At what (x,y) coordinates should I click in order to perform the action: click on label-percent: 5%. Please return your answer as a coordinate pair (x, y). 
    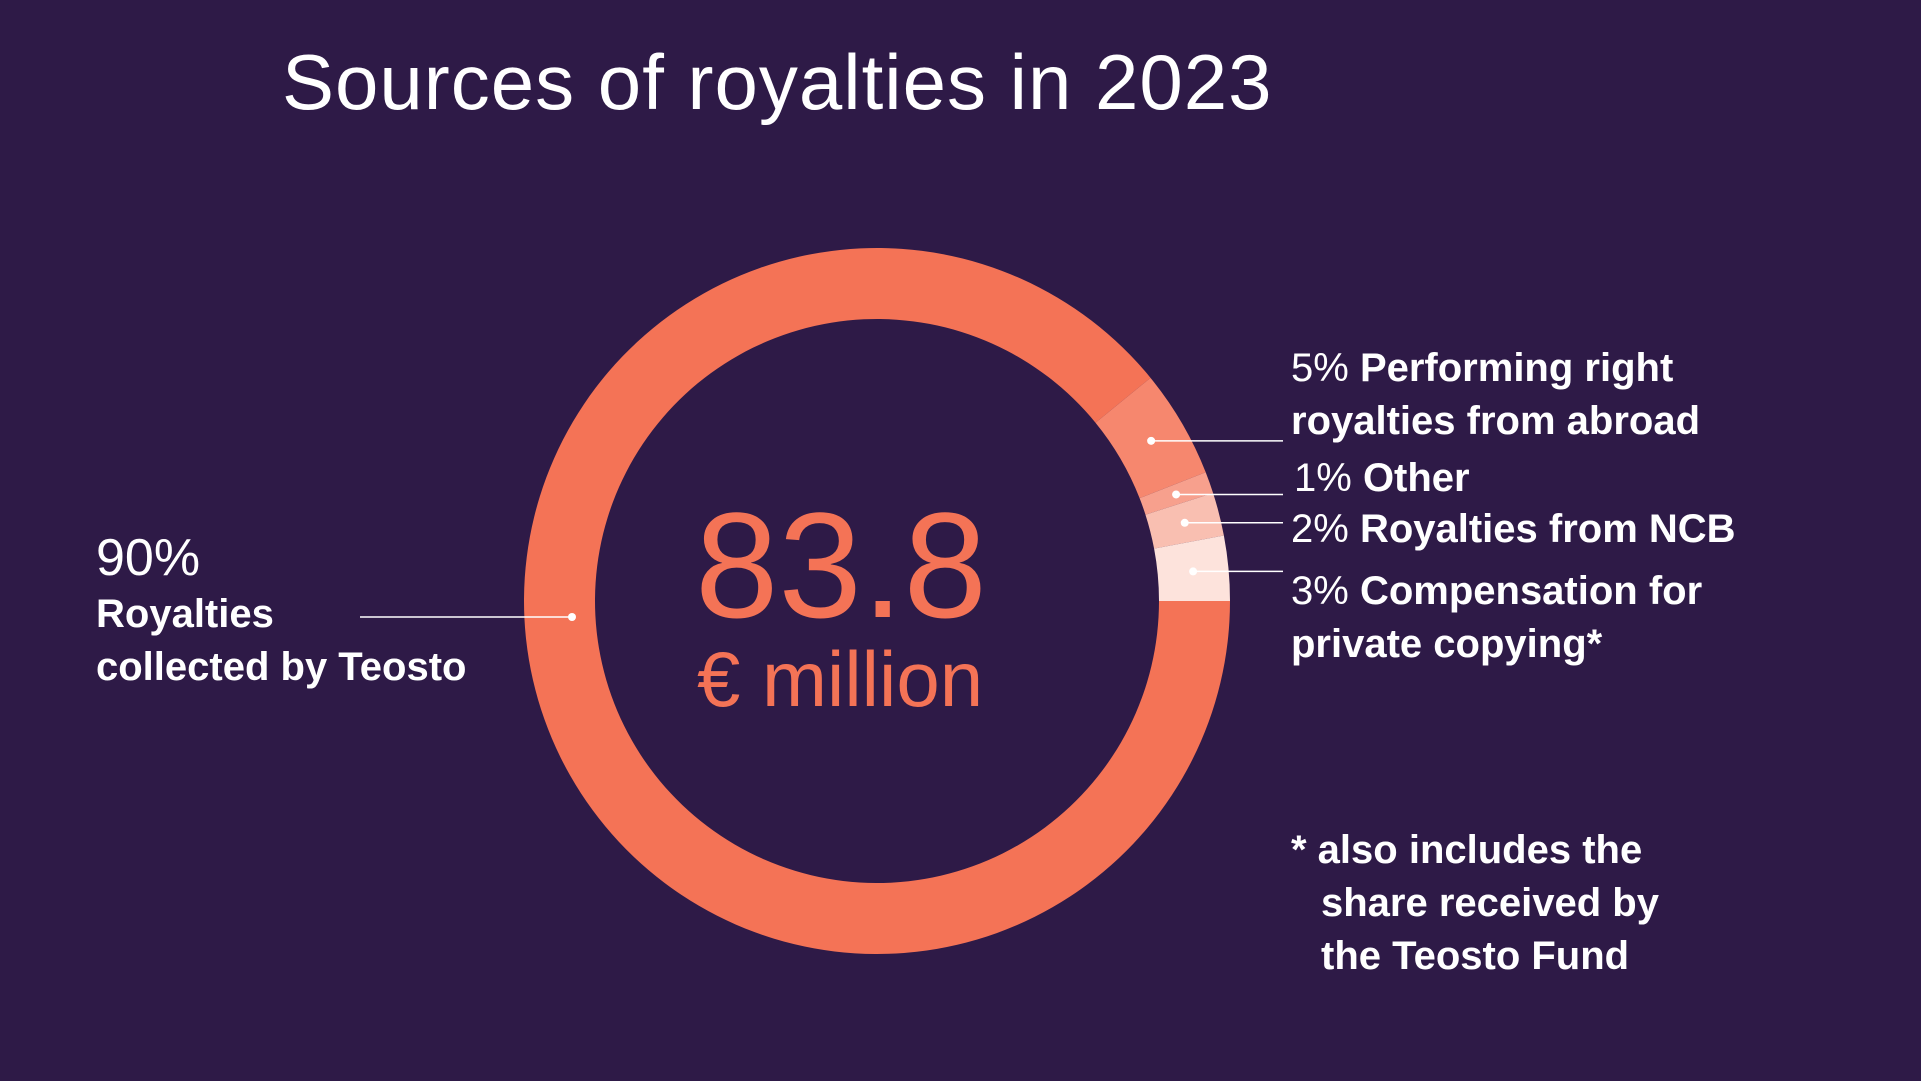
    Looking at the image, I should click on (1320, 368).